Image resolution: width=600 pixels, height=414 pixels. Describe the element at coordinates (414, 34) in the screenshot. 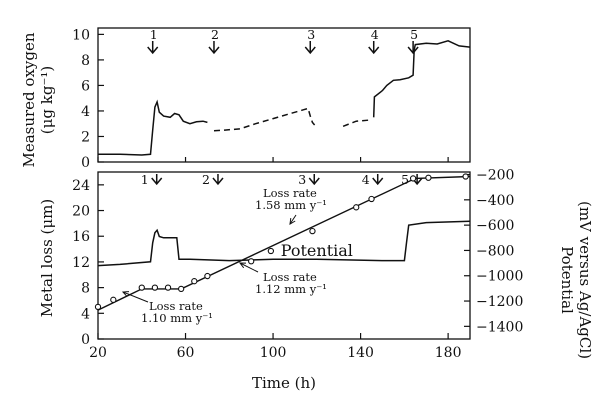

I see `oxygen-event-number: 5` at that location.